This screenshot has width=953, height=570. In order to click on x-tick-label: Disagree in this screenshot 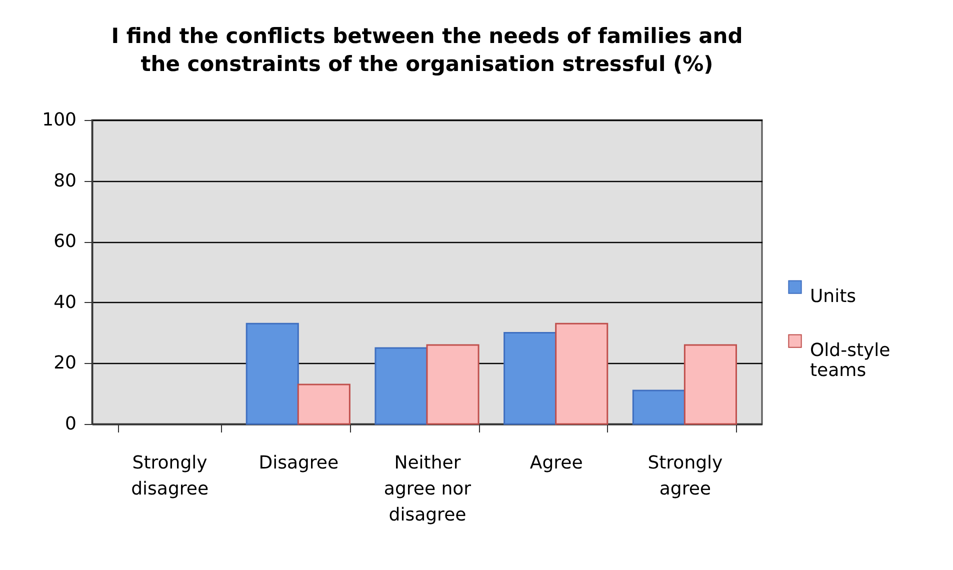, I will do `click(298, 463)`.